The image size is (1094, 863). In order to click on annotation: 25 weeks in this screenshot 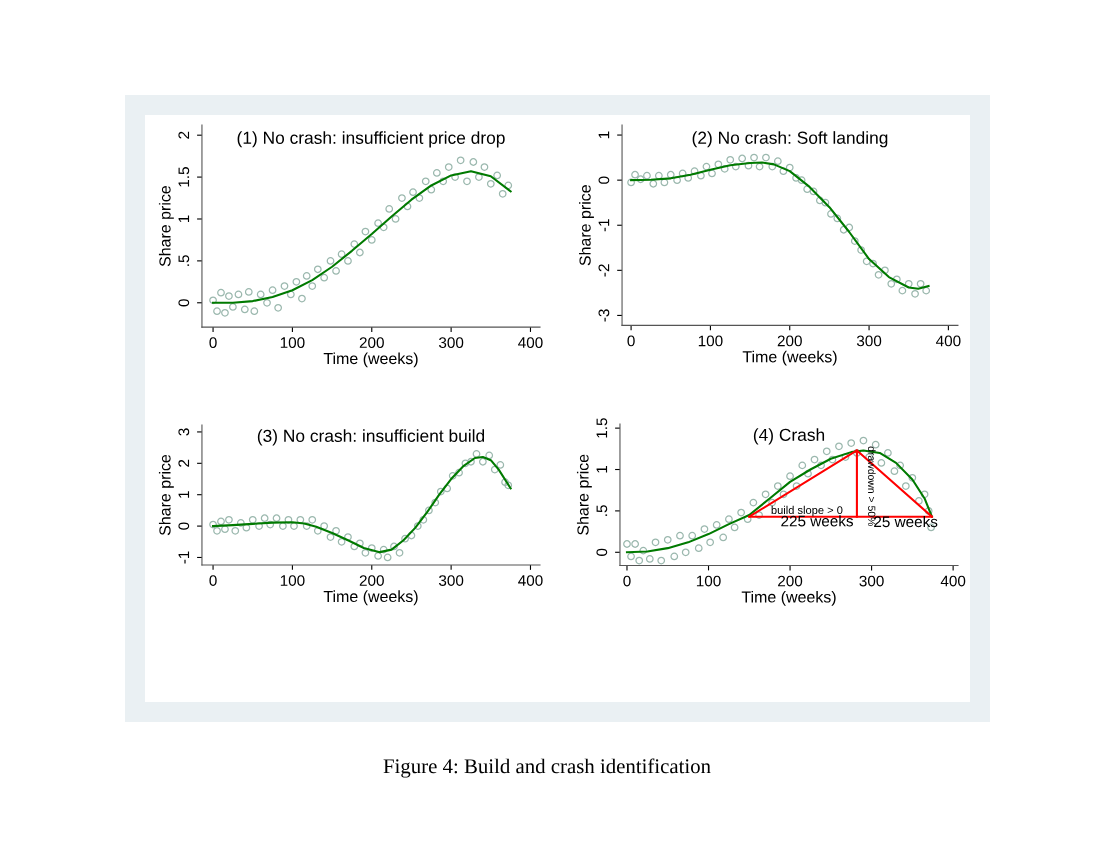, I will do `click(906, 521)`.